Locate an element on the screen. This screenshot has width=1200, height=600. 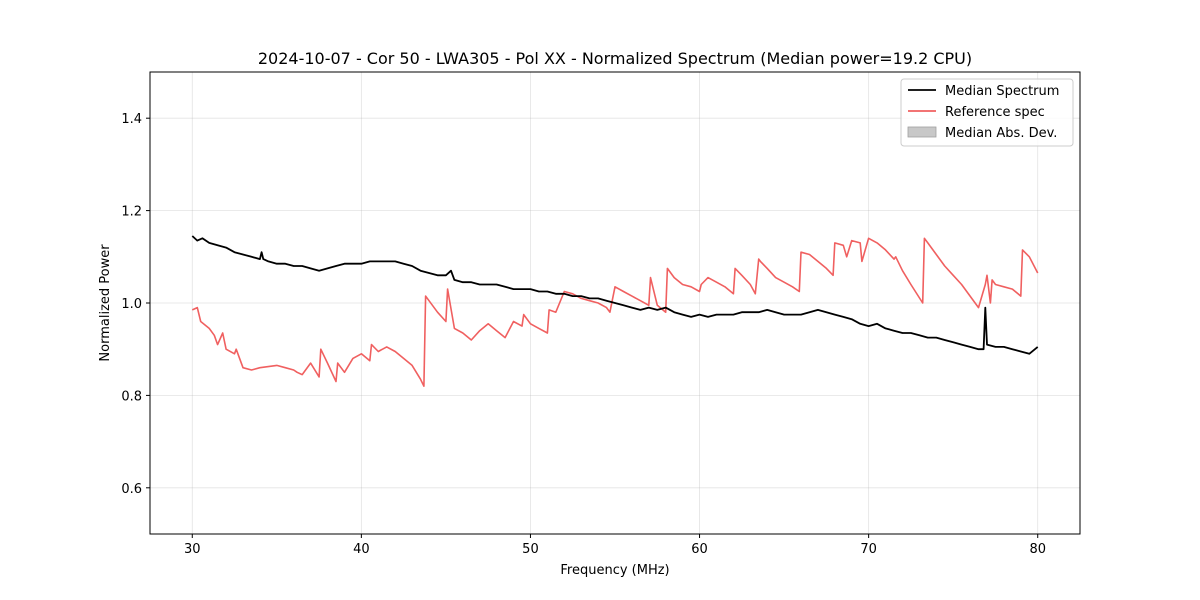
y-tick-label: 0.8 is located at coordinates (131, 396).